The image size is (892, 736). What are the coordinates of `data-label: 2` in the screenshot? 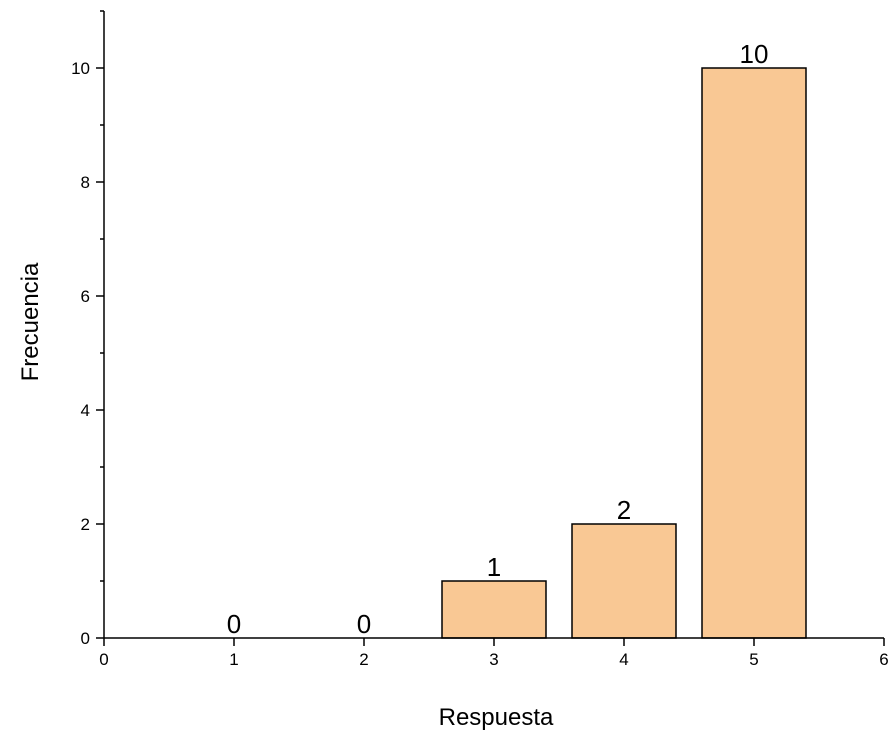 It's located at (624, 510).